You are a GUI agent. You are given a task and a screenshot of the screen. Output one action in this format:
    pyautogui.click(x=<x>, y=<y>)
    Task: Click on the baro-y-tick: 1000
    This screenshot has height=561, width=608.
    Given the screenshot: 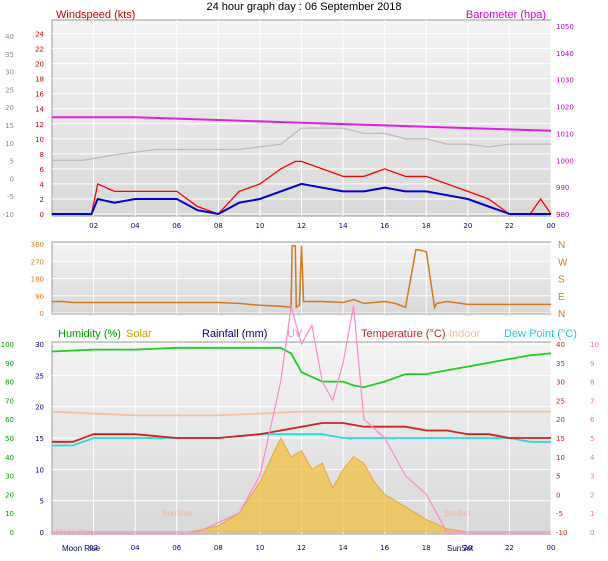 What is the action you would take?
    pyautogui.click(x=565, y=161)
    